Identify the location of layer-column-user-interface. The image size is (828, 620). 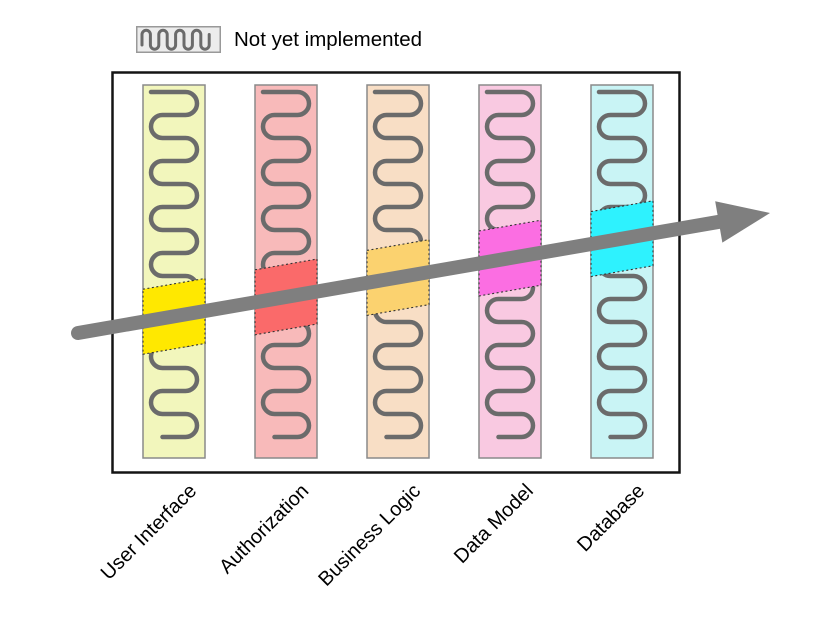
(174, 271).